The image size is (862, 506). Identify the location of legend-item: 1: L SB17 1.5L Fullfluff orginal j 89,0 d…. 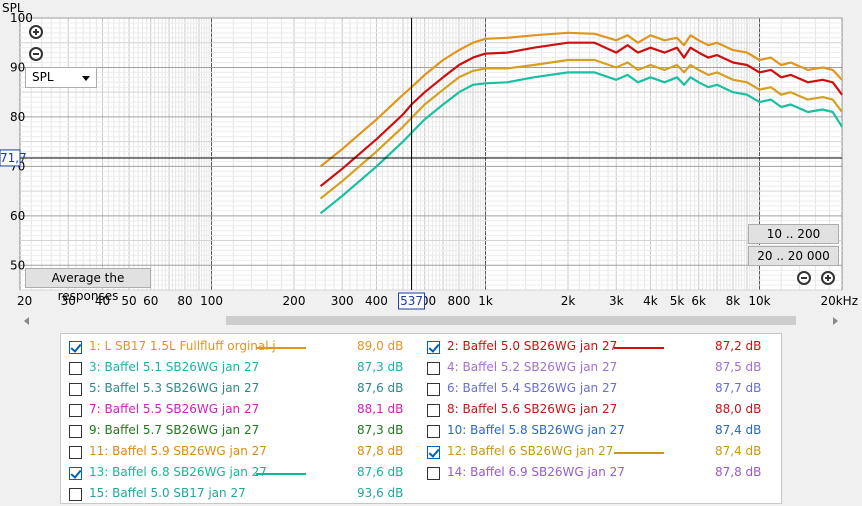
(244, 348).